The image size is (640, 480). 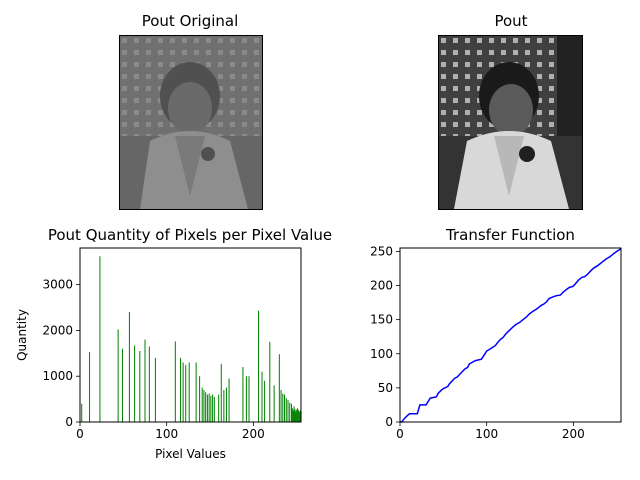 What do you see at coordinates (510, 235) in the screenshot?
I see `transfer-title: Transfer Function` at bounding box center [510, 235].